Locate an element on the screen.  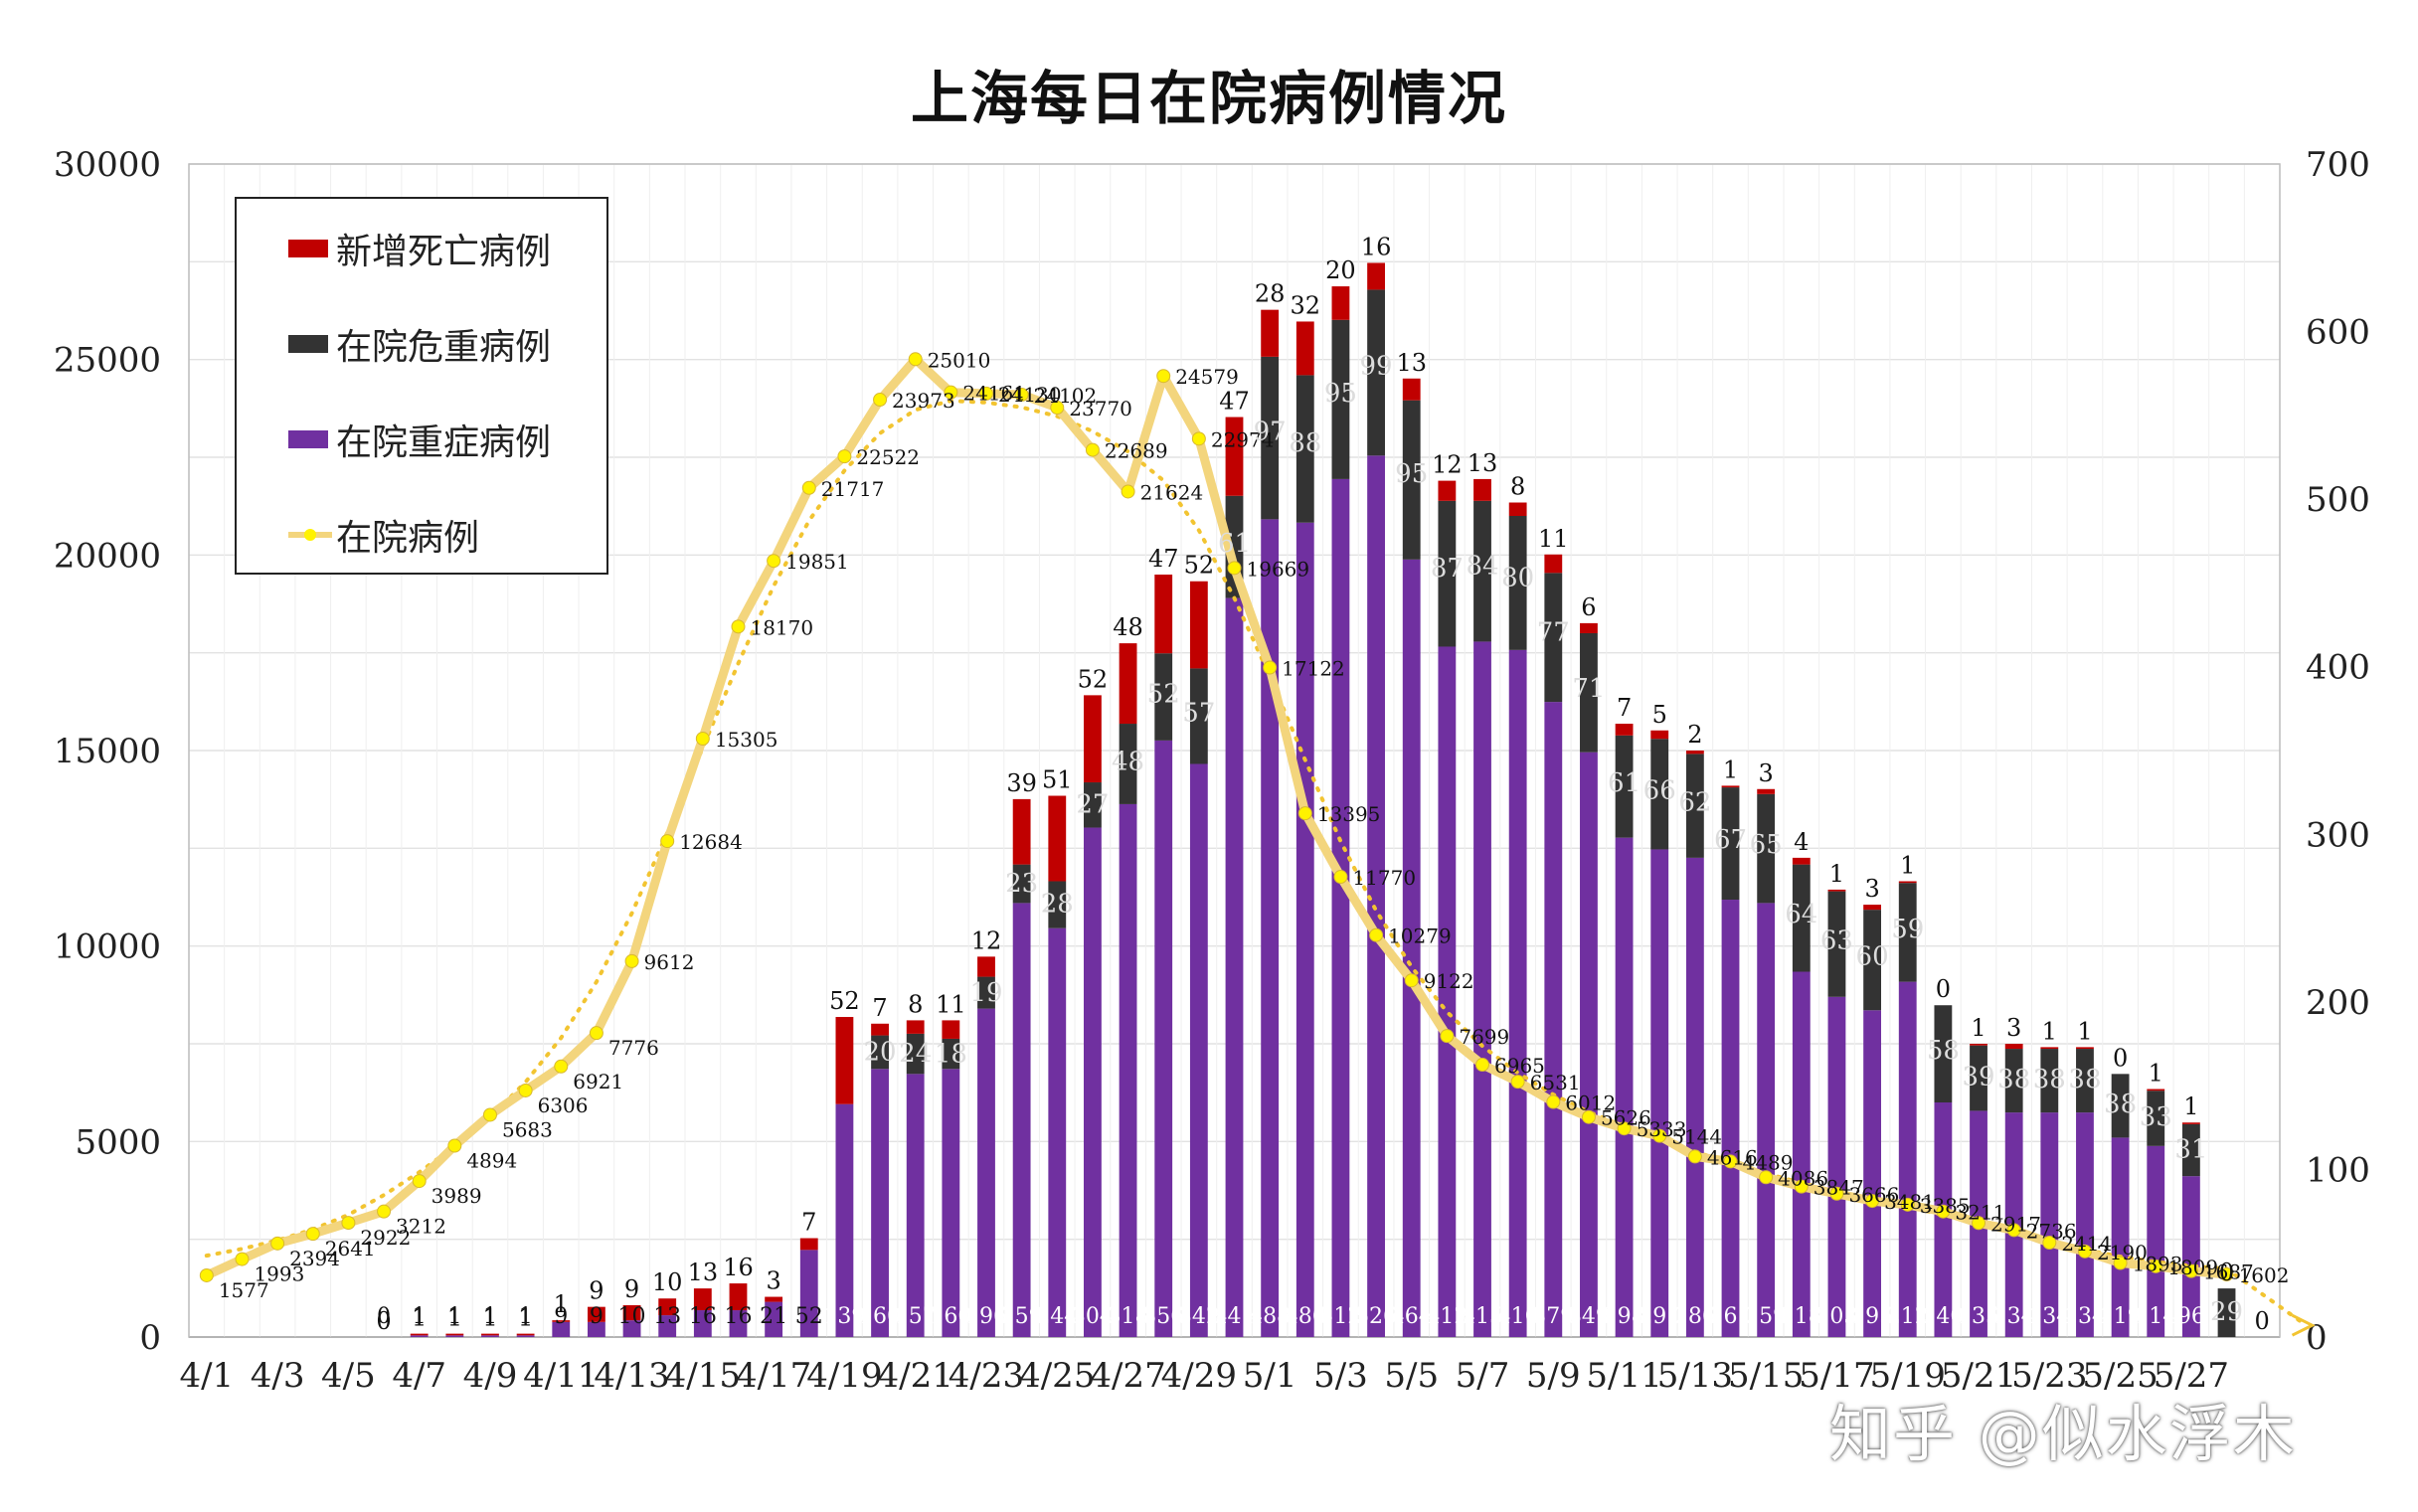
data-label-death: 12 is located at coordinates (1447, 465).